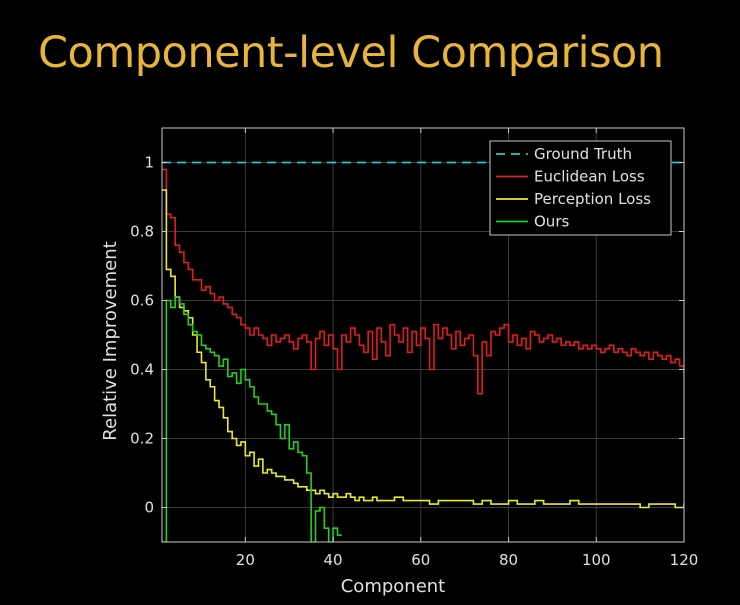 The width and height of the screenshot is (740, 605). Describe the element at coordinates (596, 560) in the screenshot. I see `x-tick-label: 100` at that location.